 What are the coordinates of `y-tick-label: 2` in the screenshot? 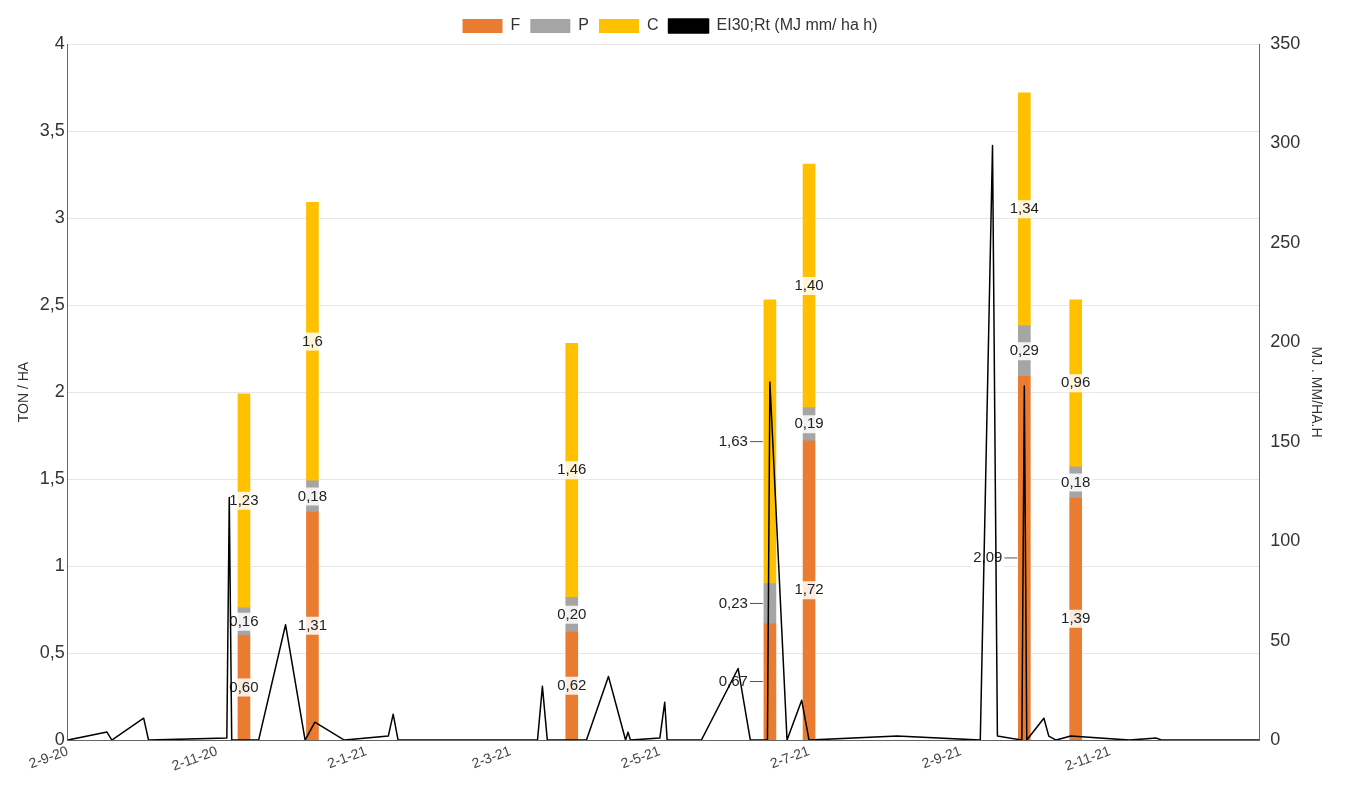 It's located at (59, 391).